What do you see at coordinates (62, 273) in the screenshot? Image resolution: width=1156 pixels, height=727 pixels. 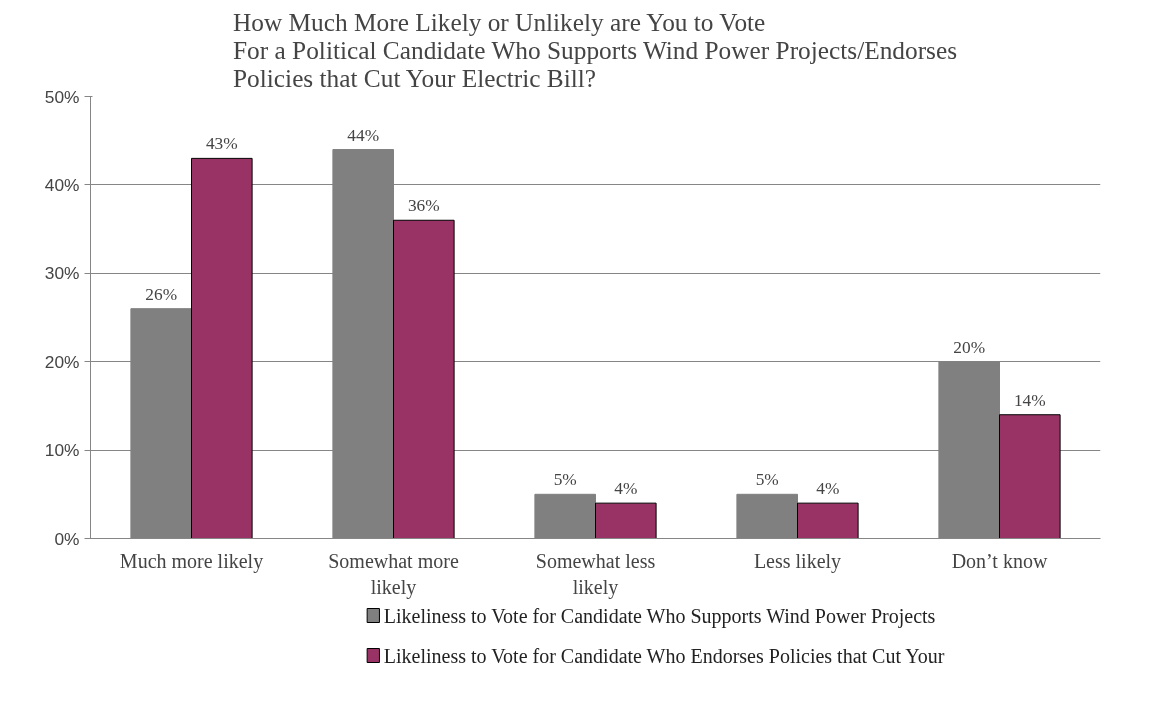 I see `y-tick-label: 30%` at bounding box center [62, 273].